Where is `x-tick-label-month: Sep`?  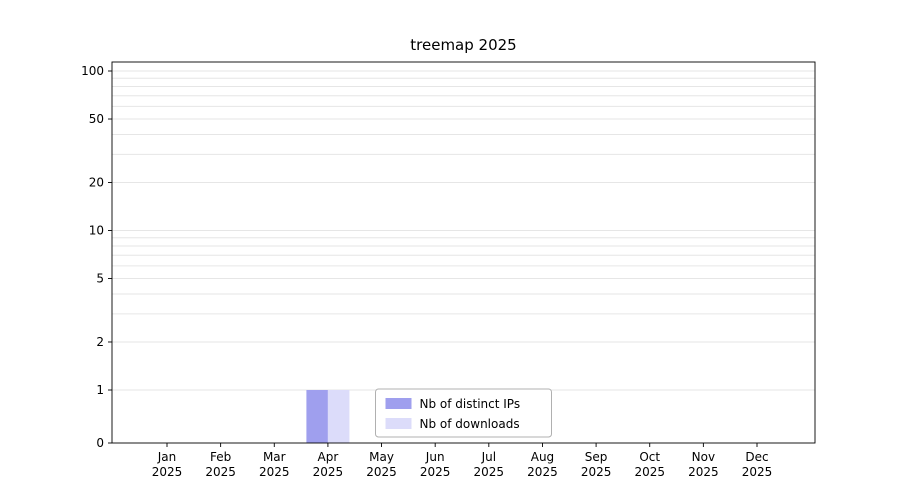
x-tick-label-month: Sep is located at coordinates (596, 457).